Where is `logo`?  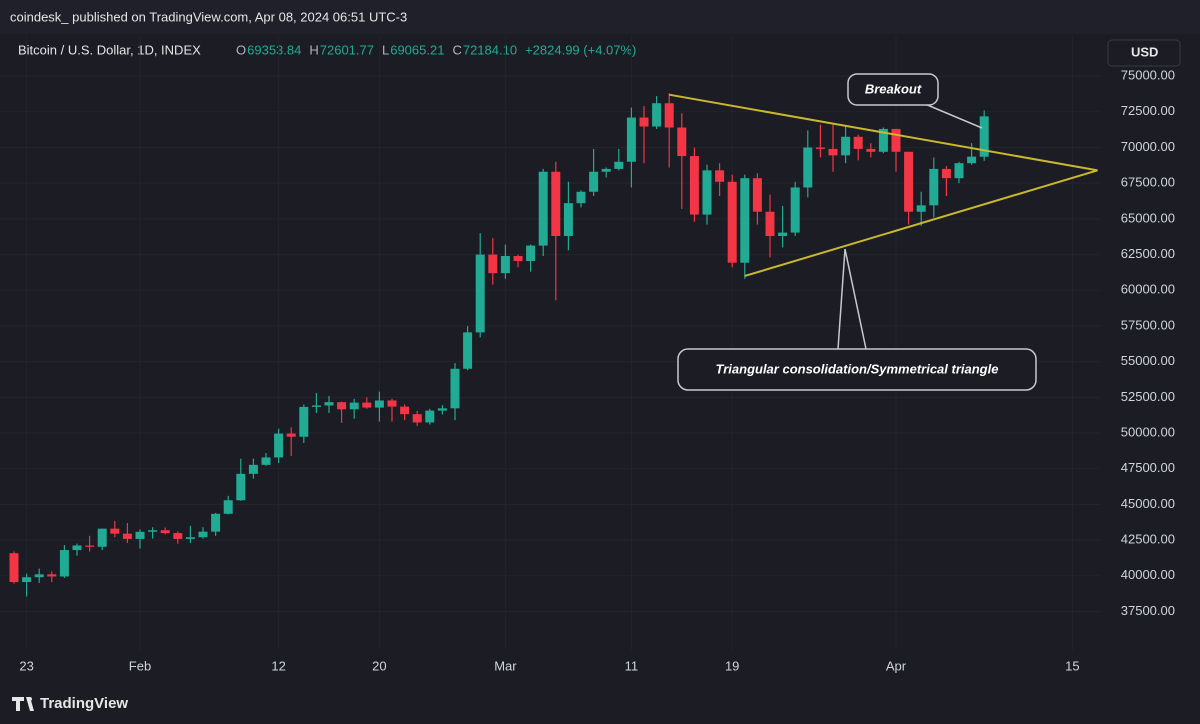
logo is located at coordinates (23, 704).